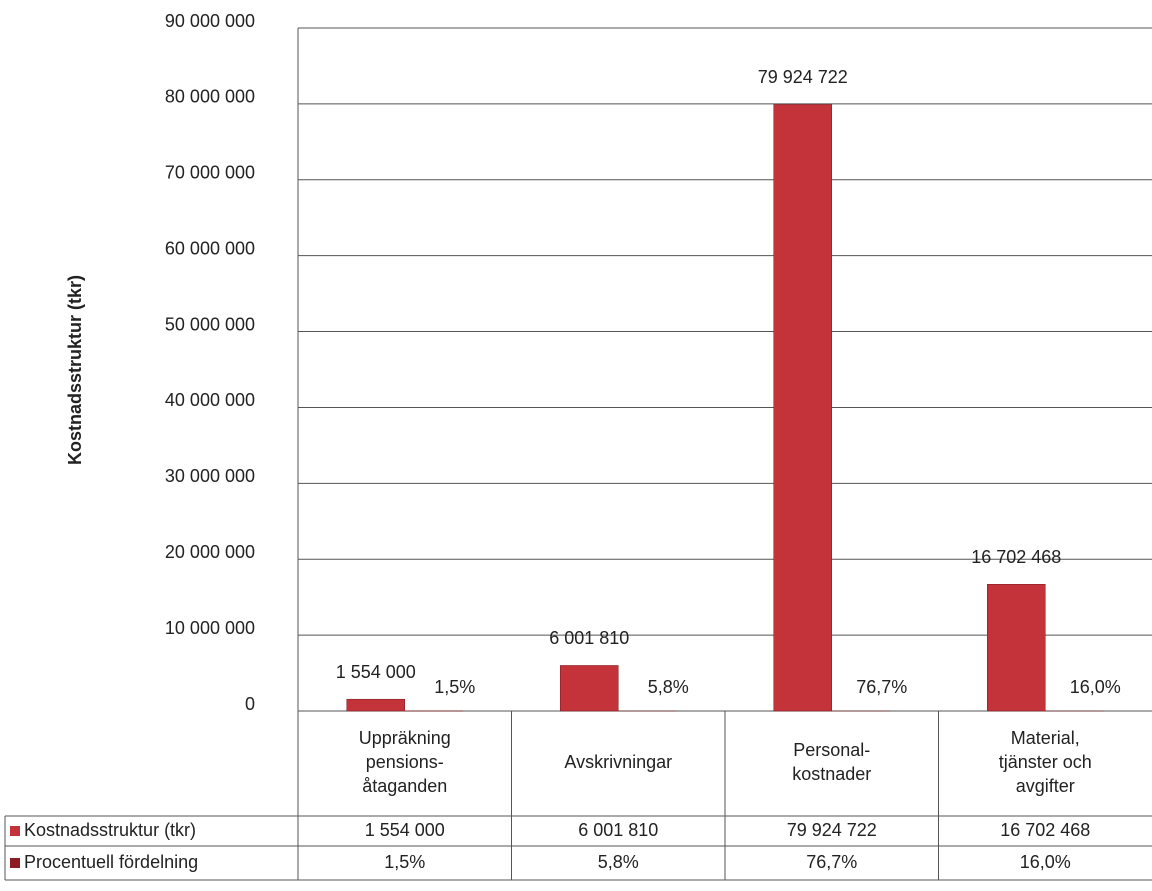  Describe the element at coordinates (111, 862) in the screenshot. I see `legend-label: Procentuell fördelning` at that location.